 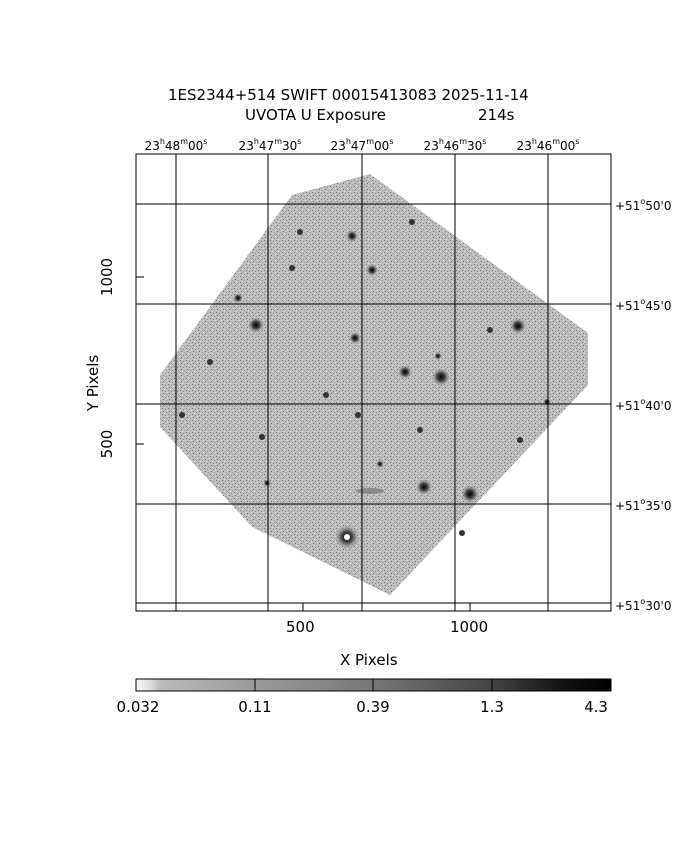 I want to click on ra-tick-label: 23h46m30s, so click(x=455, y=145).